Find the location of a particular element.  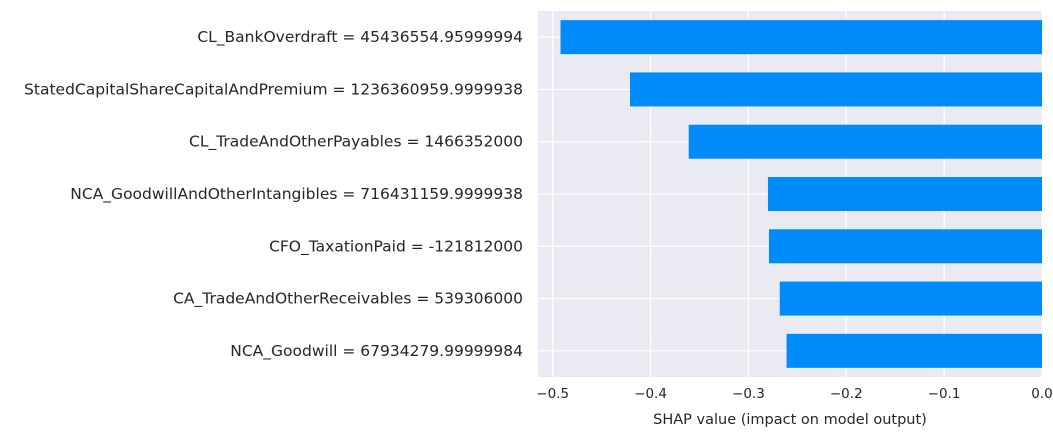

x-tick-label: −0.2 is located at coordinates (846, 394).